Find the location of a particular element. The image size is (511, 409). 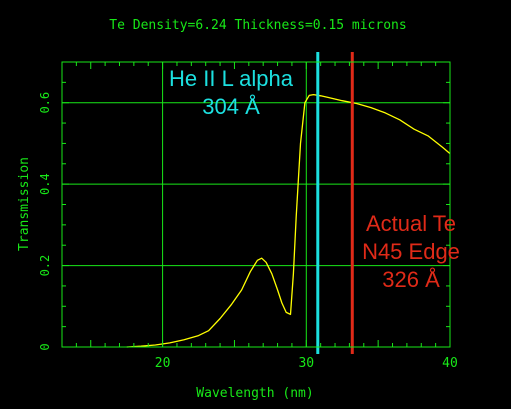

x-tick-label: 30 is located at coordinates (306, 363).